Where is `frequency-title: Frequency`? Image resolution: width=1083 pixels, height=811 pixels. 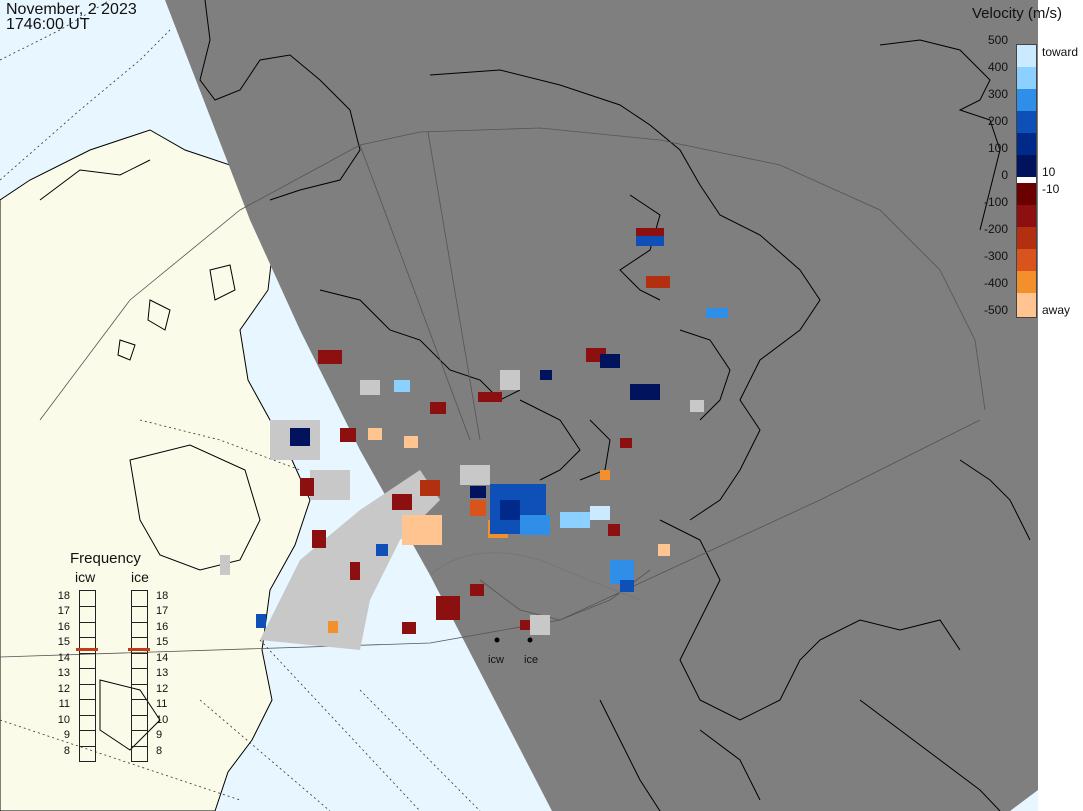 frequency-title: Frequency is located at coordinates (105, 558).